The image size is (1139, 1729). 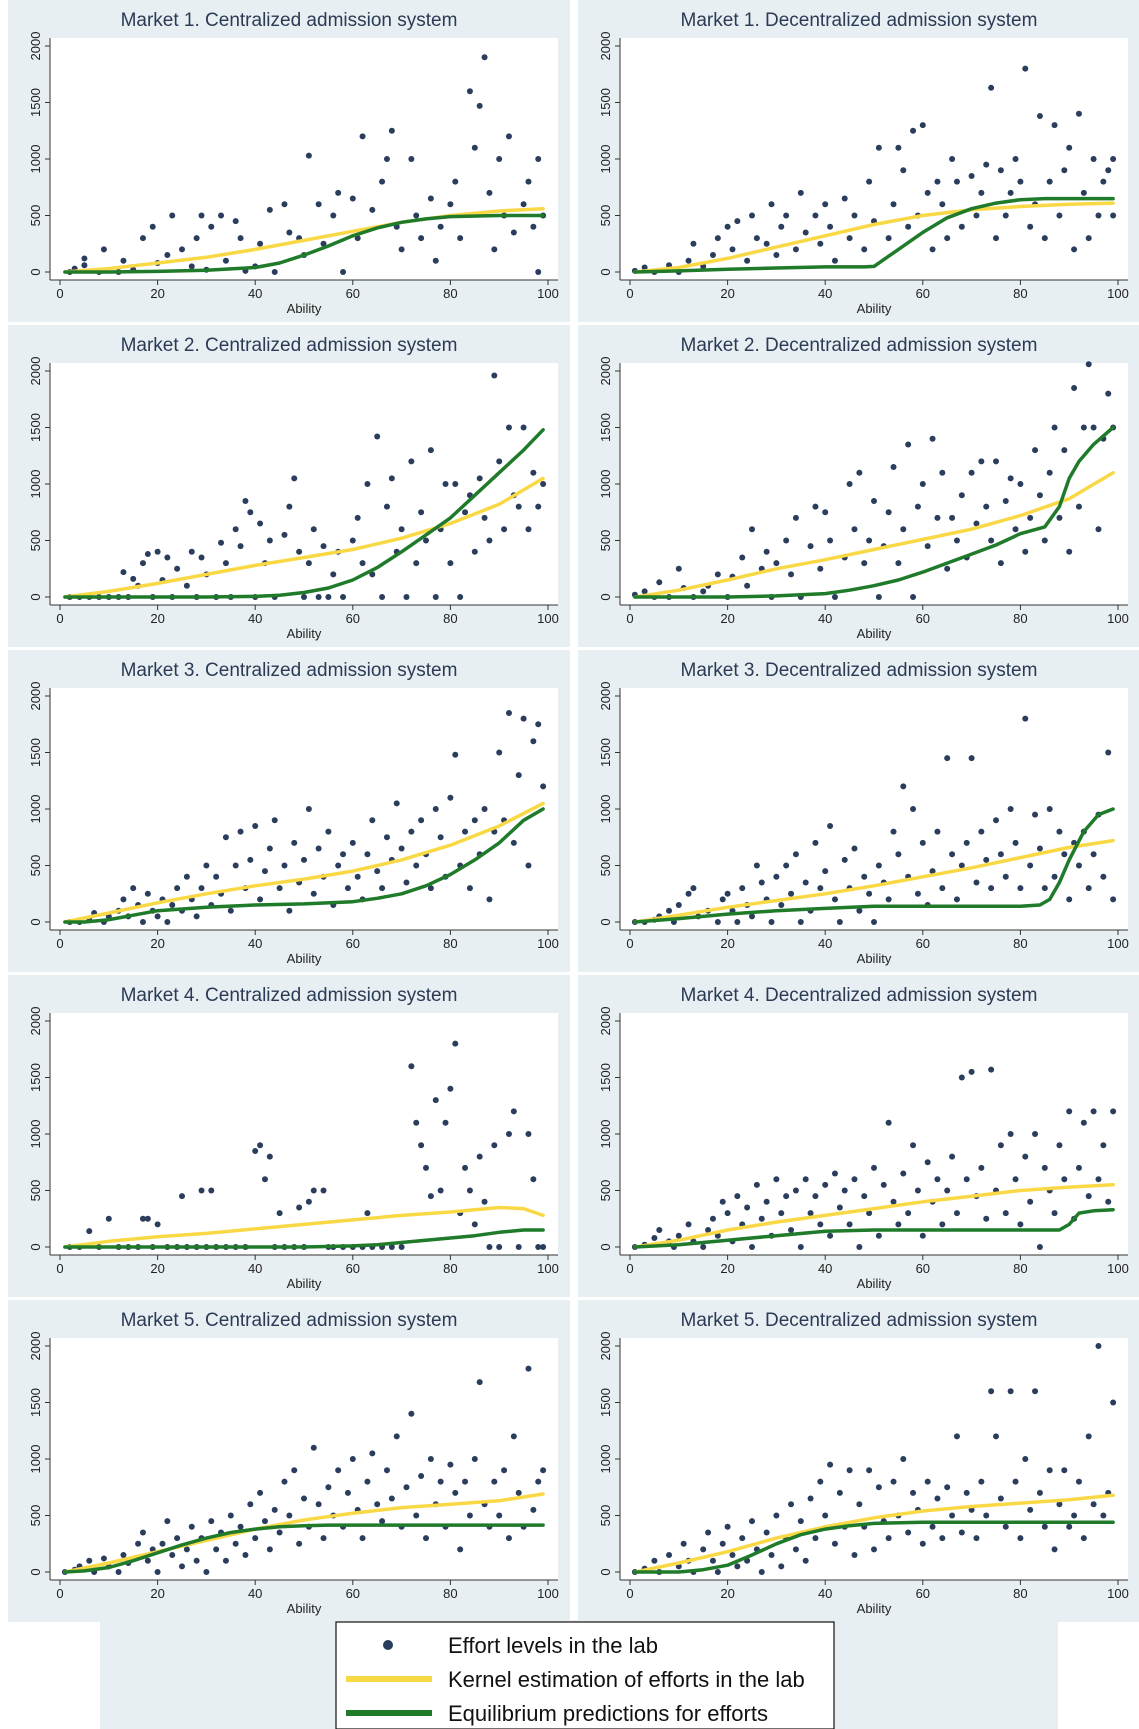 I want to click on y-tick-label: 500, so click(x=605, y=541).